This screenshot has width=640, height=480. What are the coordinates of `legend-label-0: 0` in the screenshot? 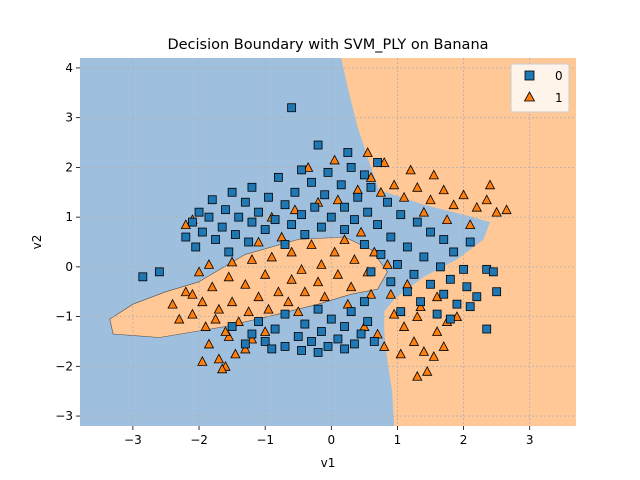 It's located at (559, 76).